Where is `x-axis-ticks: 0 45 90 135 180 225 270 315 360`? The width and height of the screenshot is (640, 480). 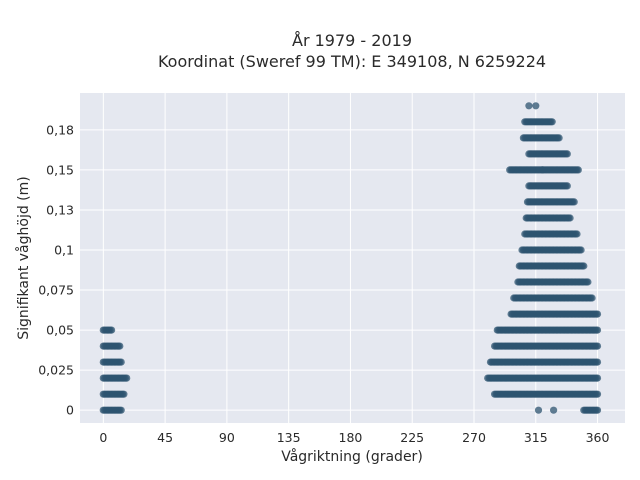
x-axis-ticks: 0 45 90 135 180 225 270 315 360 is located at coordinates (354, 437).